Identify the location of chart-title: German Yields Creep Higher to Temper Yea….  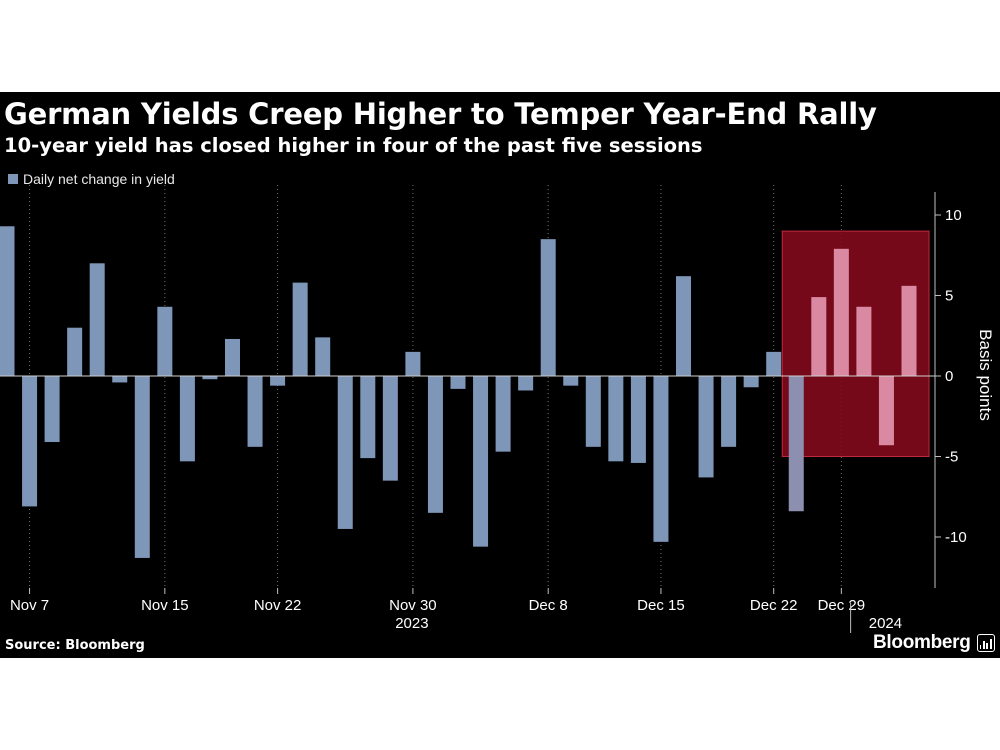
(440, 114).